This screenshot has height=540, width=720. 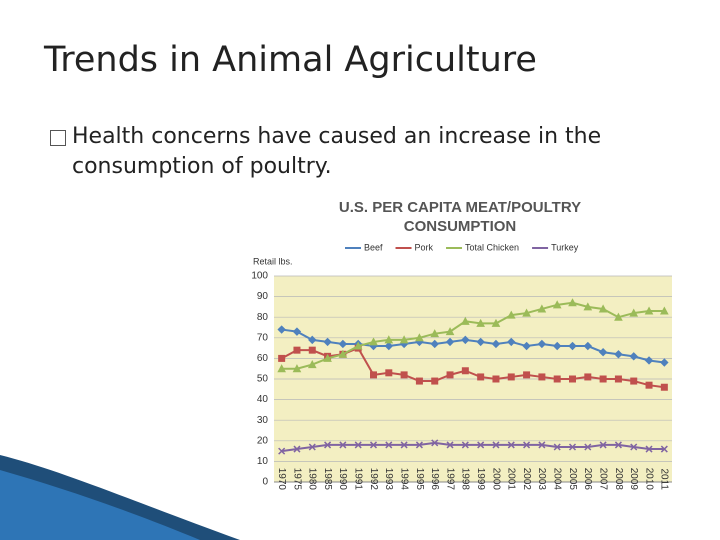 What do you see at coordinates (648, 479) in the screenshot?
I see `x-tick-label: 2010` at bounding box center [648, 479].